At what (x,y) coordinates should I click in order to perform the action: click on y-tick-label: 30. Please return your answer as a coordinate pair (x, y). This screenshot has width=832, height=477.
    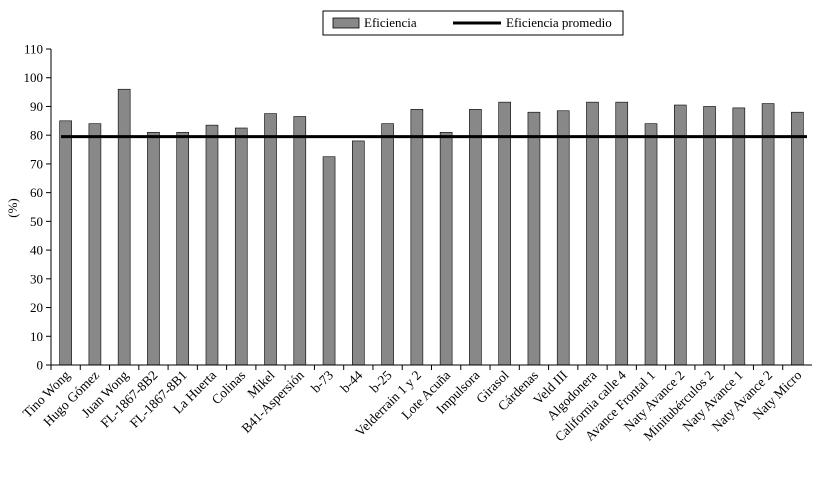
    Looking at the image, I should click on (36, 278).